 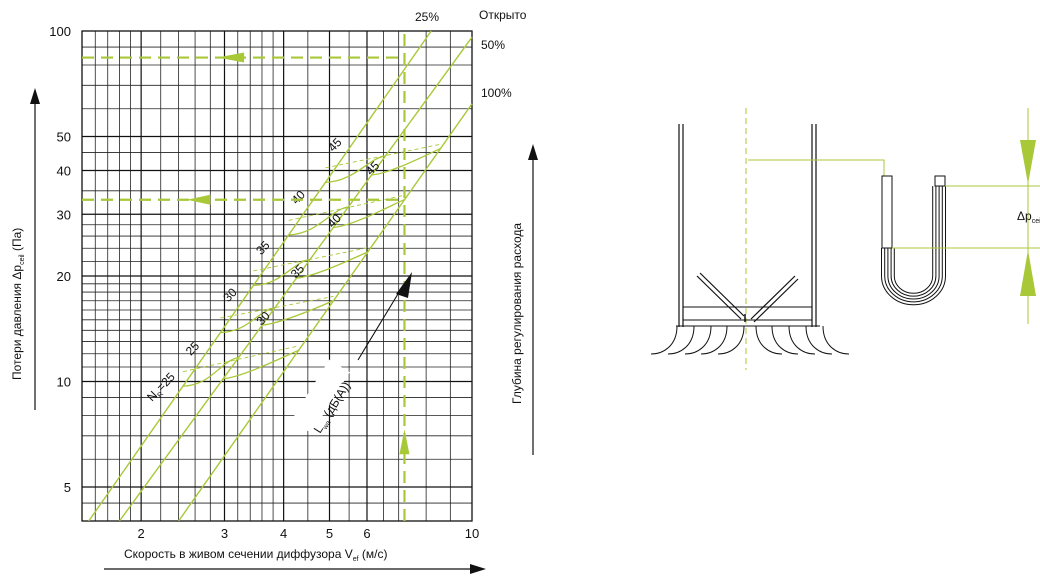 I want to click on delta-arrow-top, so click(x=1028, y=162).